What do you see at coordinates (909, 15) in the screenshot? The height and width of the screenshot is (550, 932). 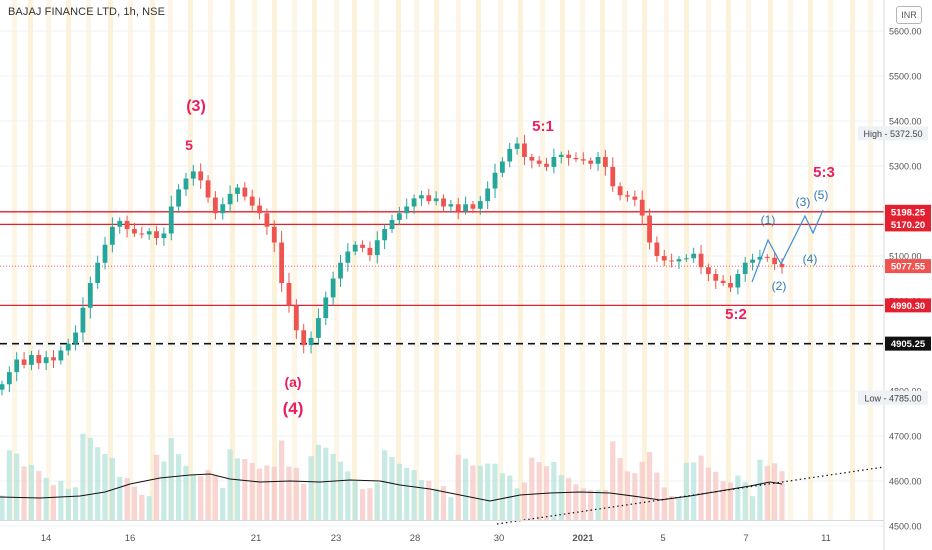 I see `currency-button: INR` at bounding box center [909, 15].